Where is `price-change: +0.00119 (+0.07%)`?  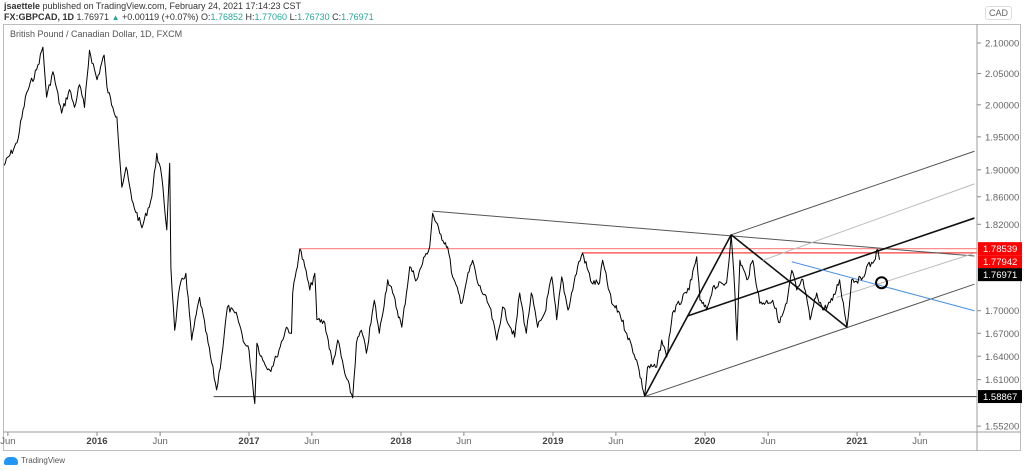 price-change: +0.00119 (+0.07%) is located at coordinates (160, 17).